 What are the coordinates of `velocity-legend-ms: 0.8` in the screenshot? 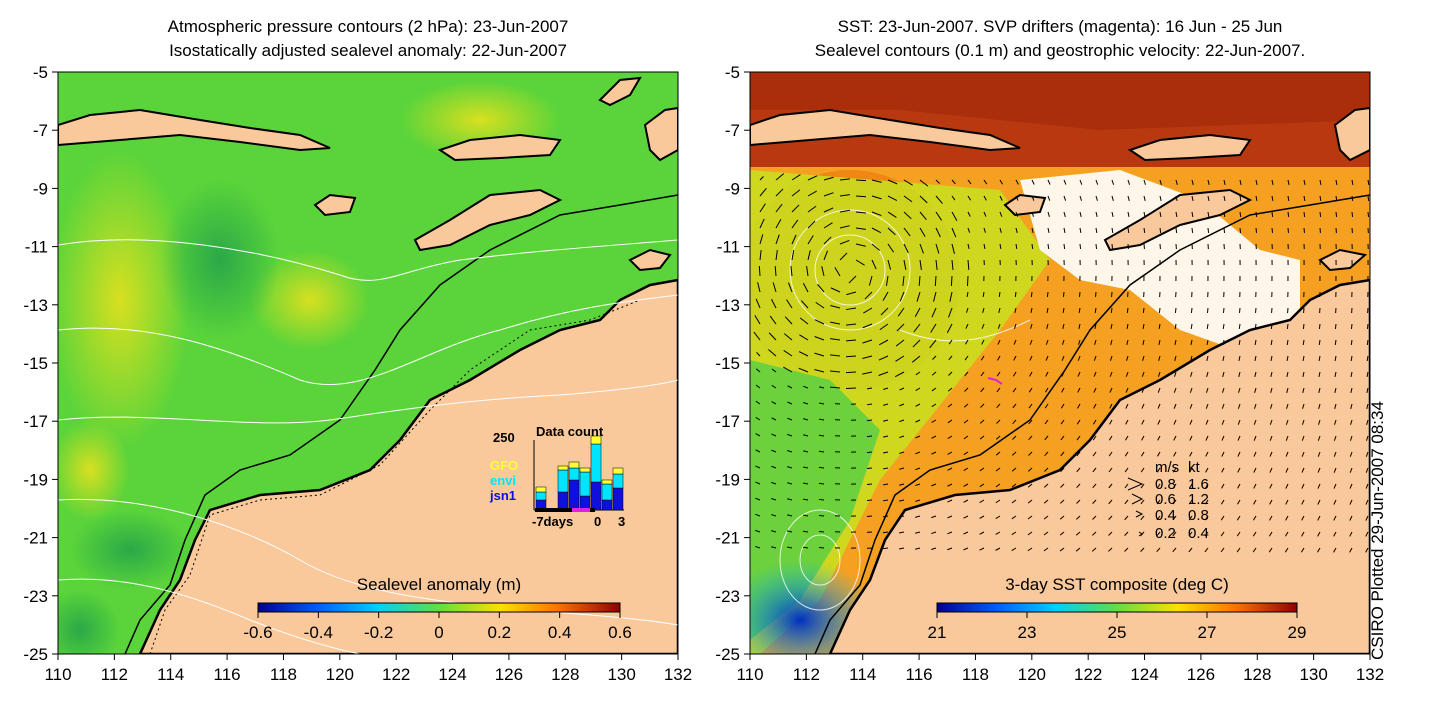 It's located at (1165, 484).